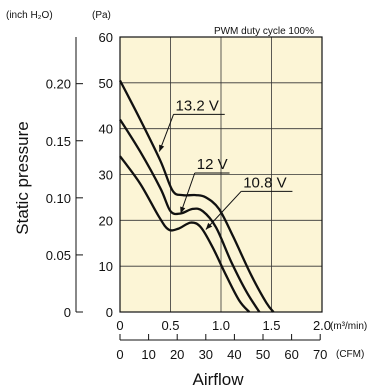 The image size is (388, 392). What do you see at coordinates (320, 354) in the screenshot?
I see `cfm-tick-label: 70` at bounding box center [320, 354].